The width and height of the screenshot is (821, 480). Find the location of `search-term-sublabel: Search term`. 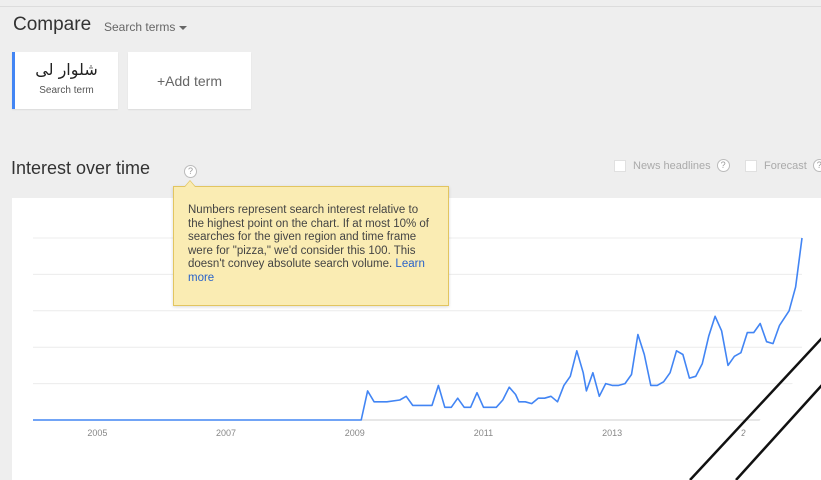

search-term-sublabel: Search term is located at coordinates (66, 90).